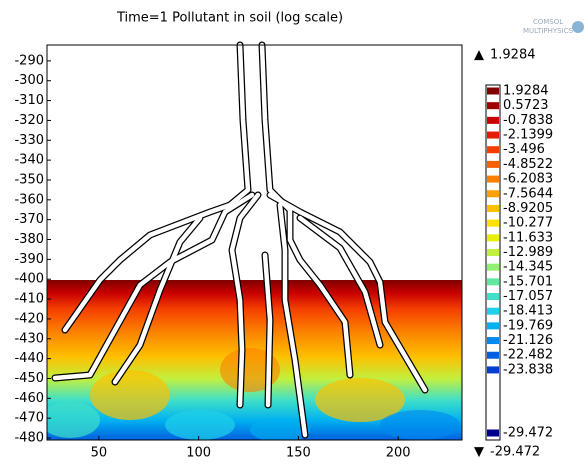 Image resolution: width=587 pixels, height=465 pixels. What do you see at coordinates (29, 199) in the screenshot?
I see `y-tick-label: -360` at bounding box center [29, 199].